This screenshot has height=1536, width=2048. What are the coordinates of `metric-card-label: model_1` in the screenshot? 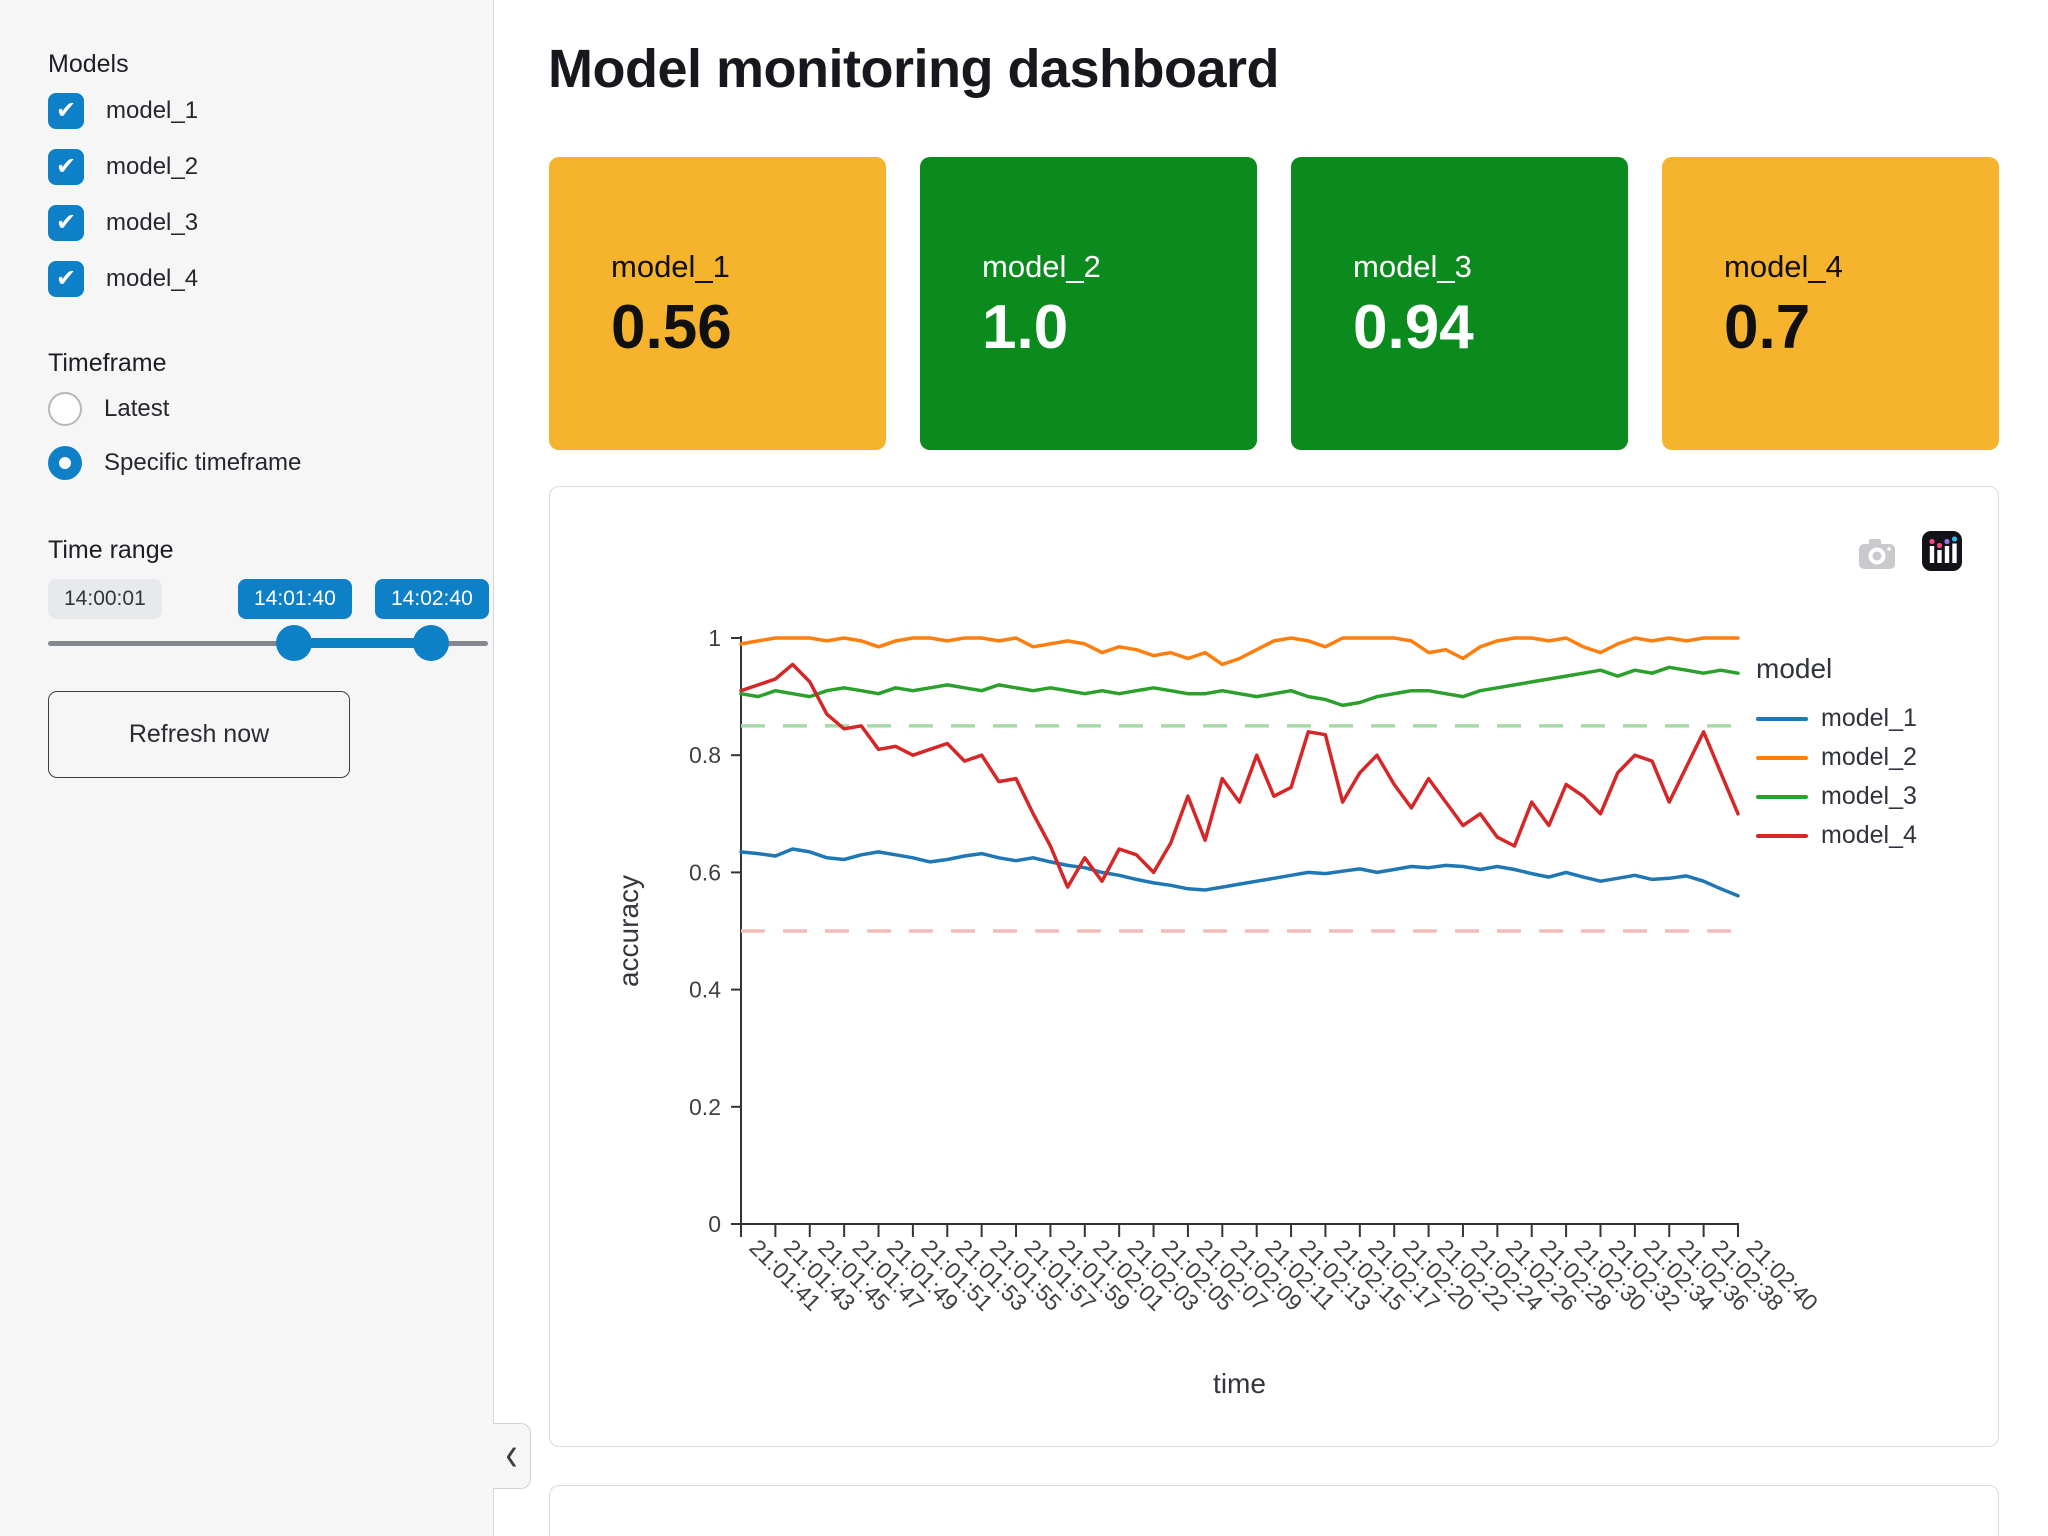 It's located at (670, 266).